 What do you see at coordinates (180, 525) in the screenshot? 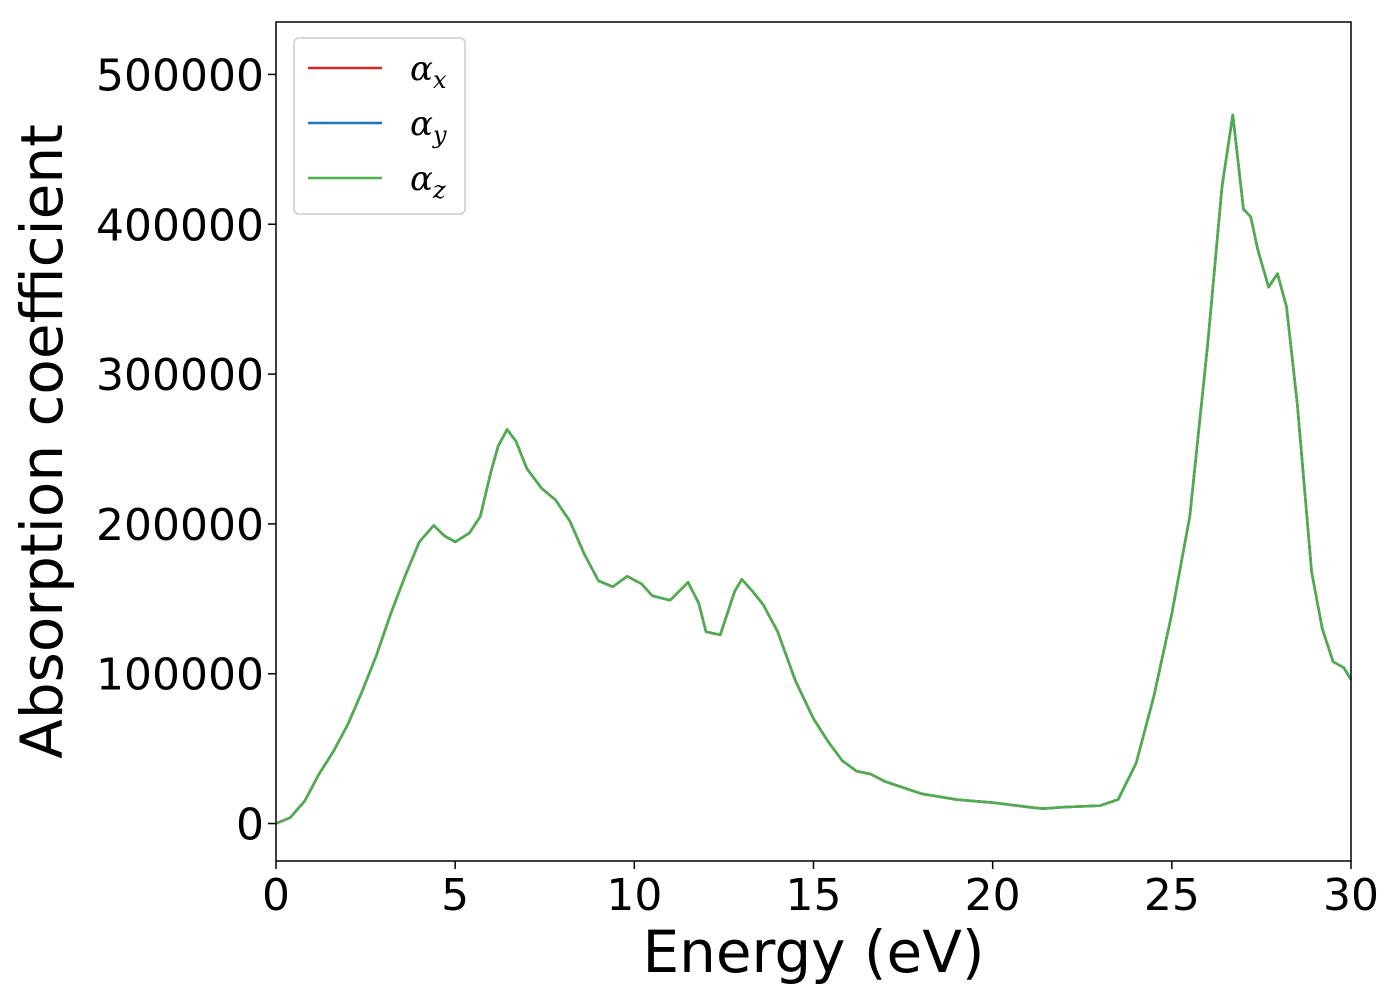
I see `y-tick-label: 200000` at bounding box center [180, 525].